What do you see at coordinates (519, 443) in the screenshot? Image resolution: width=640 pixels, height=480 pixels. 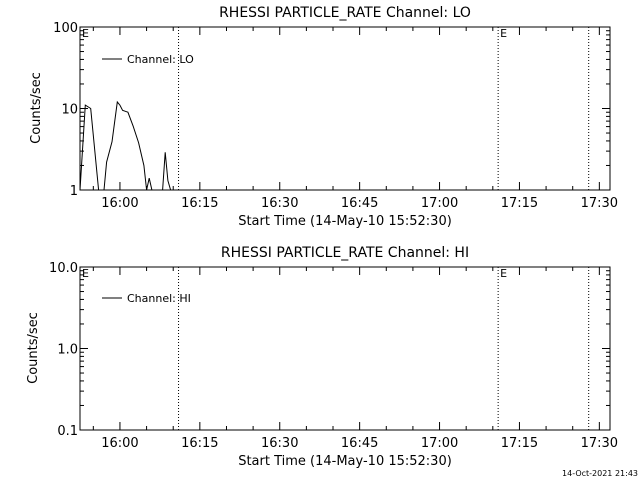 I see `hi-x-tick-label: 17:15` at bounding box center [519, 443].